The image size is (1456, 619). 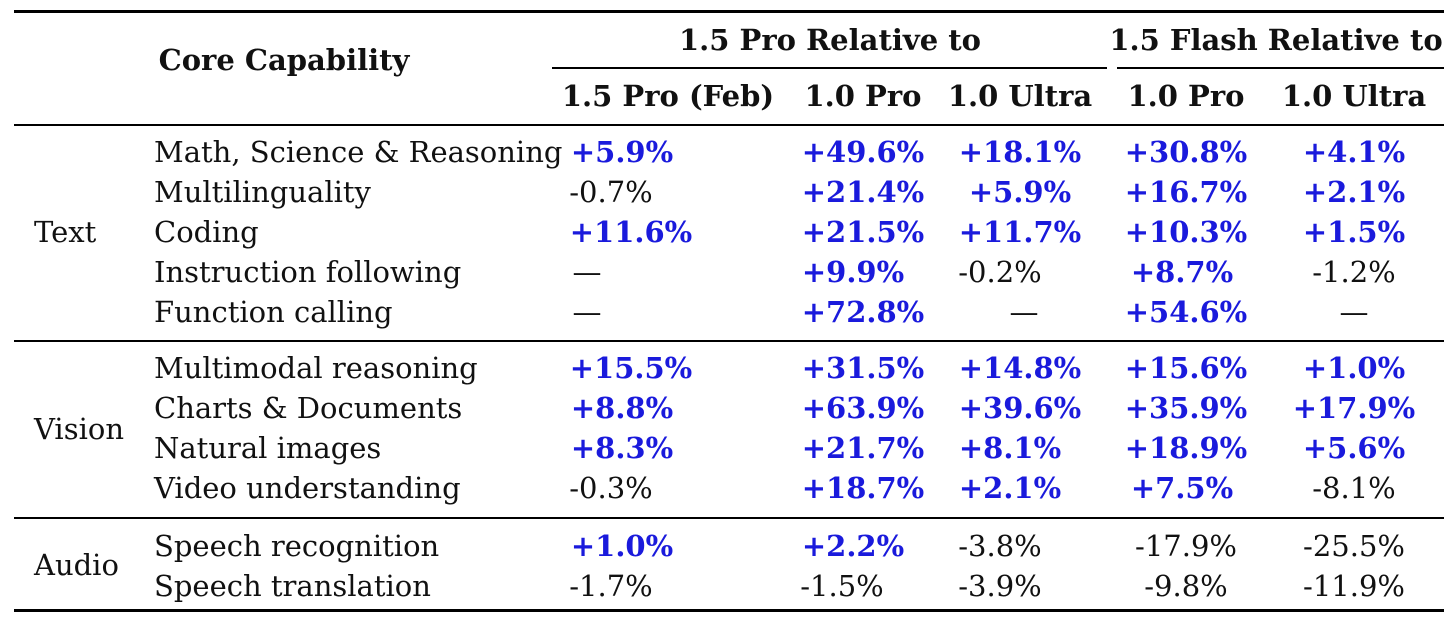 I want to click on top-rule, so click(x=729, y=11).